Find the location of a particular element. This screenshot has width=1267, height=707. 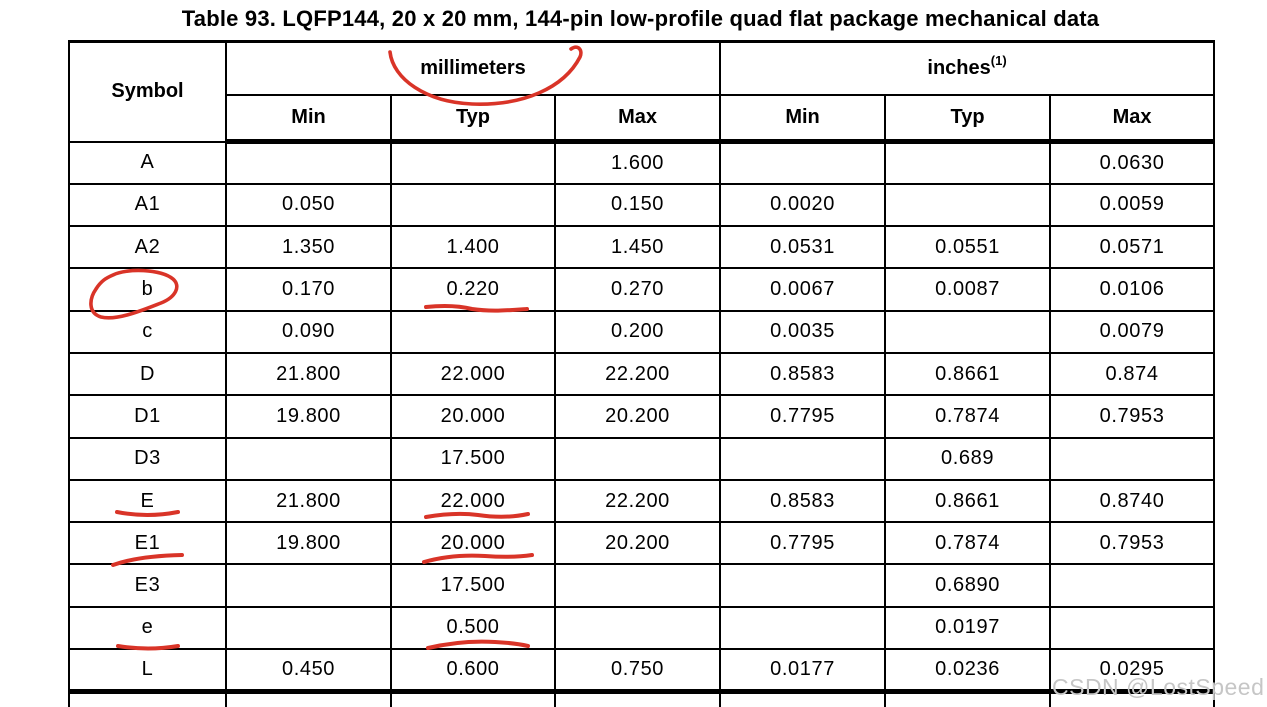

min-typ-max-row: Min Typ Max Min Typ Max is located at coordinates (642, 118).